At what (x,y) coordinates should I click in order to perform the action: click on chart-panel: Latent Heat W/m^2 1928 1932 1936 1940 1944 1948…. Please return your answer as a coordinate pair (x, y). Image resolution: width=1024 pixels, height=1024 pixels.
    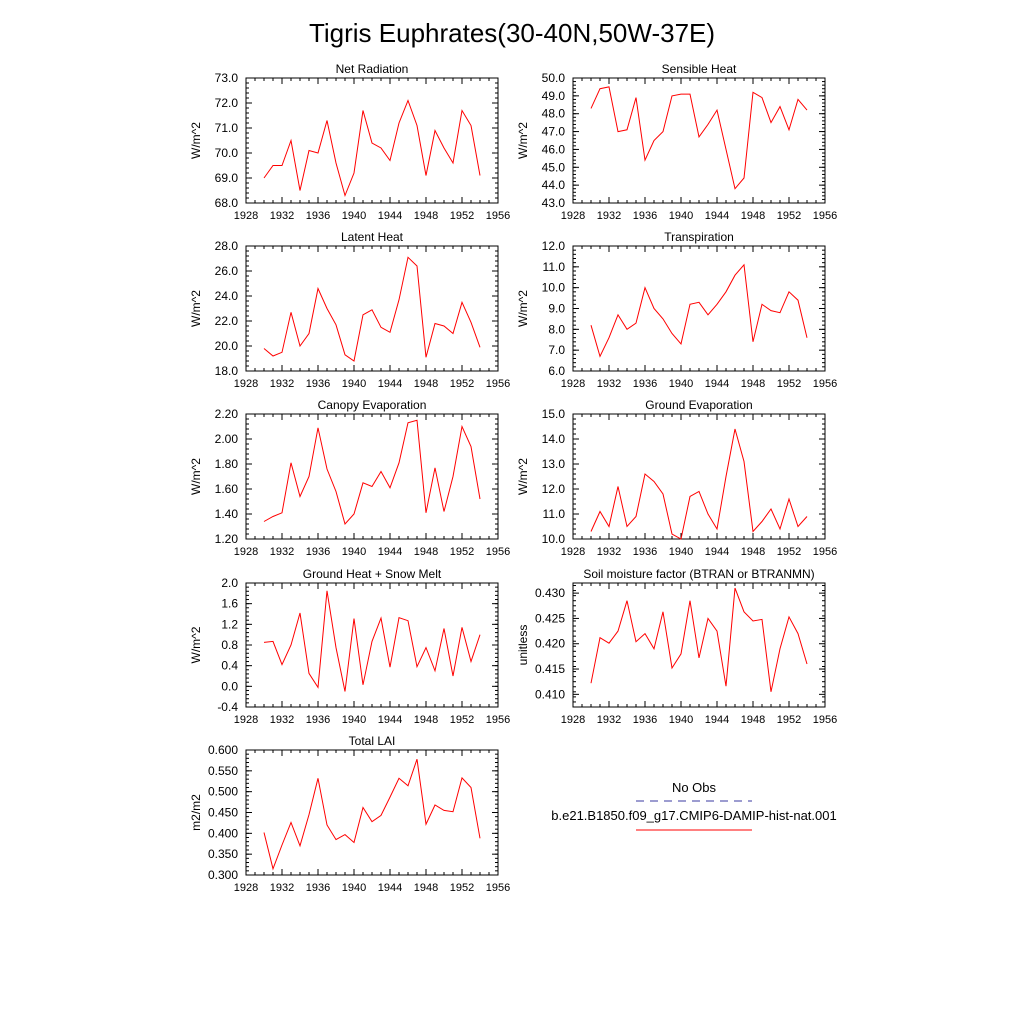
    Looking at the image, I should click on (349, 310).